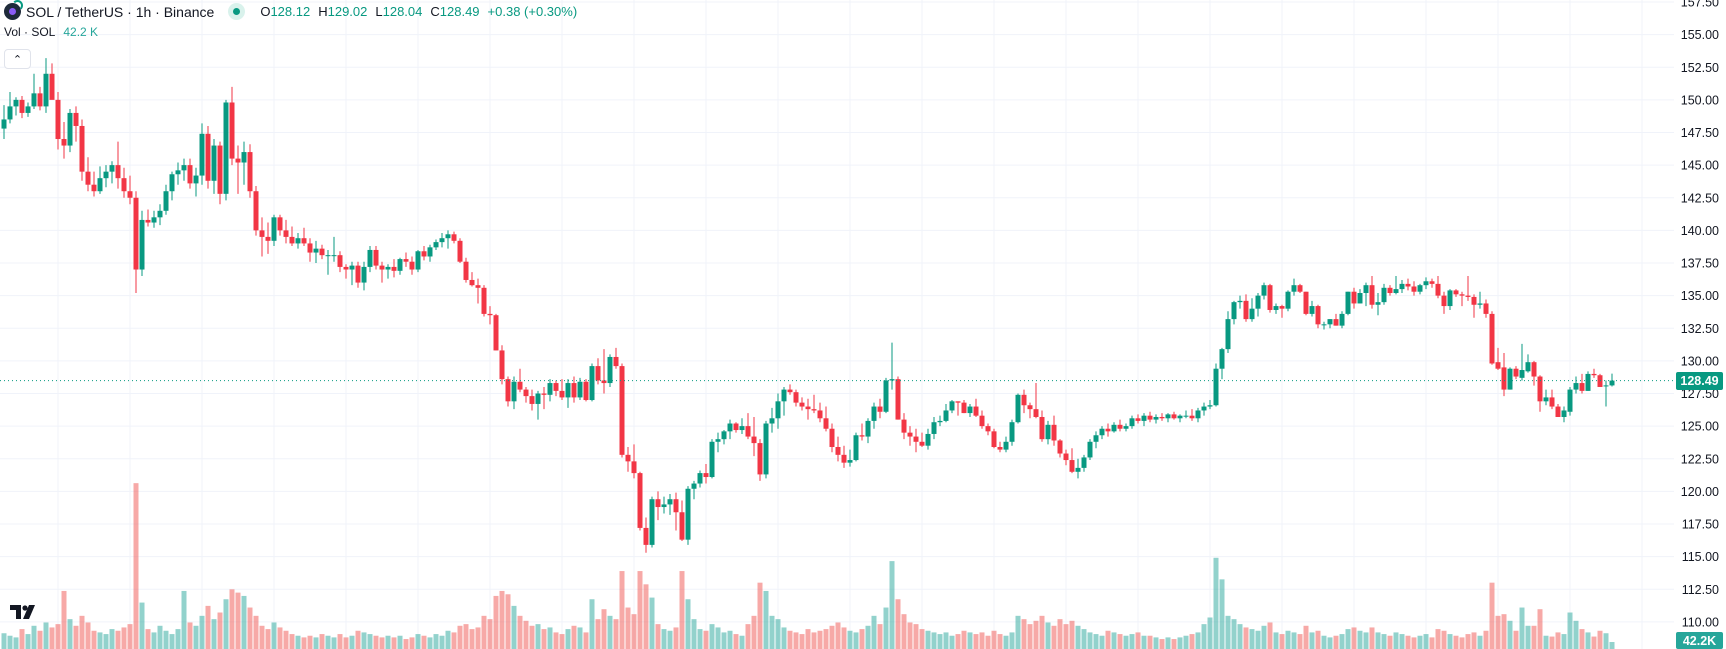 The height and width of the screenshot is (649, 1726). Describe the element at coordinates (1700, 525) in the screenshot. I see `price-tick-label: 117.50` at that location.